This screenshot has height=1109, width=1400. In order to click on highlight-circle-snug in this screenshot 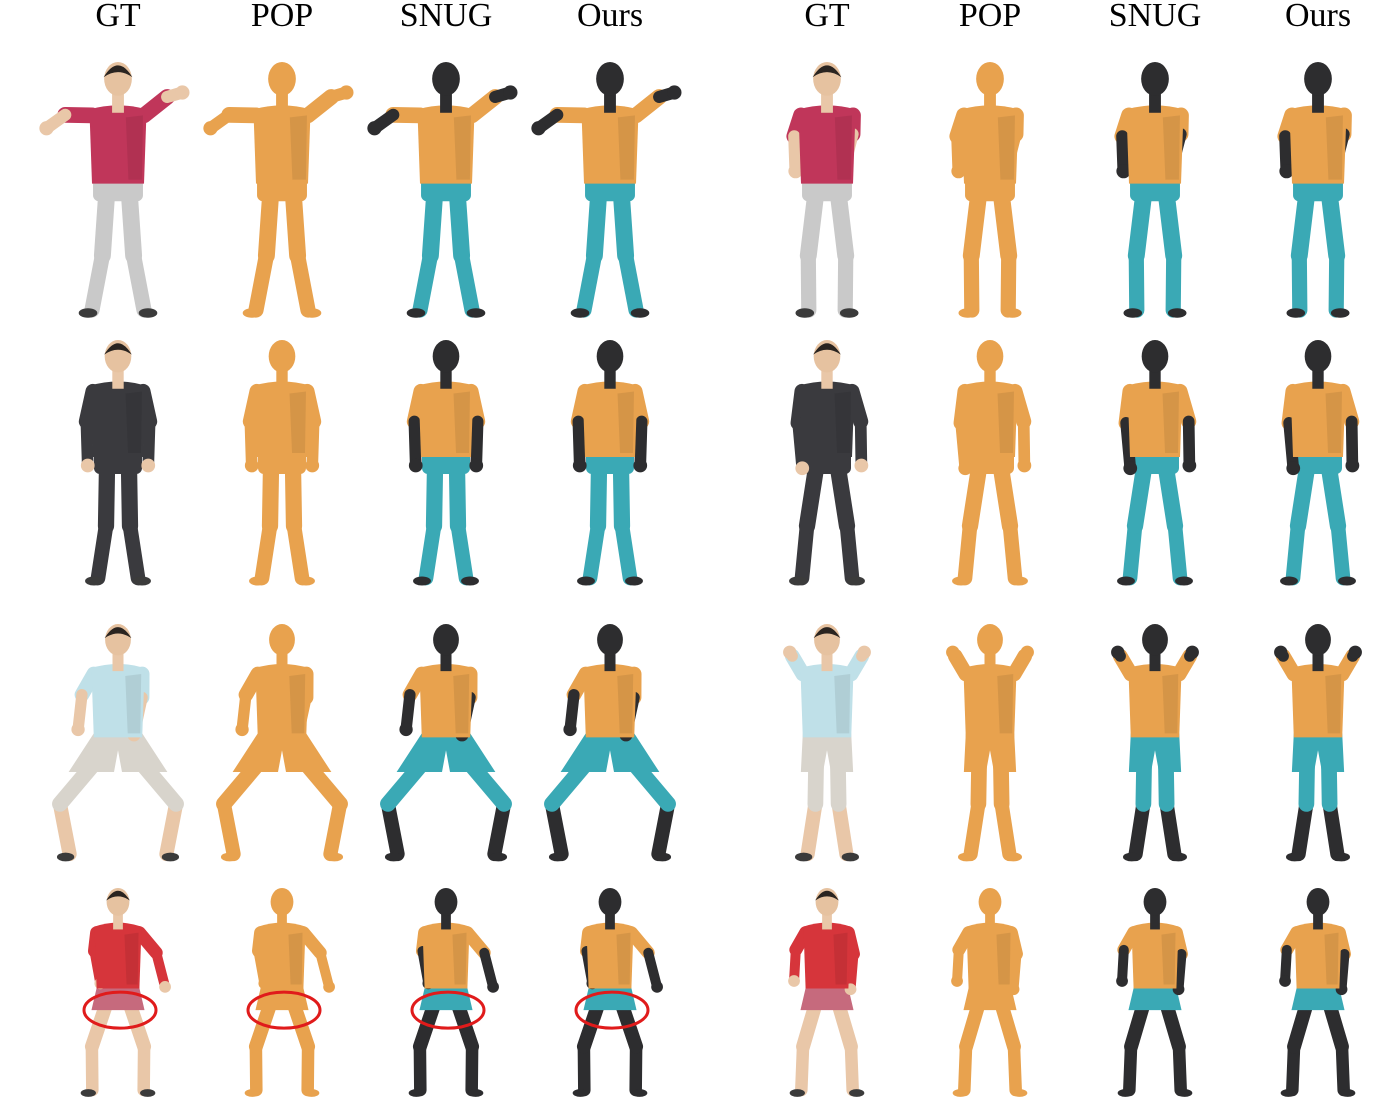, I will do `click(448, 1010)`.